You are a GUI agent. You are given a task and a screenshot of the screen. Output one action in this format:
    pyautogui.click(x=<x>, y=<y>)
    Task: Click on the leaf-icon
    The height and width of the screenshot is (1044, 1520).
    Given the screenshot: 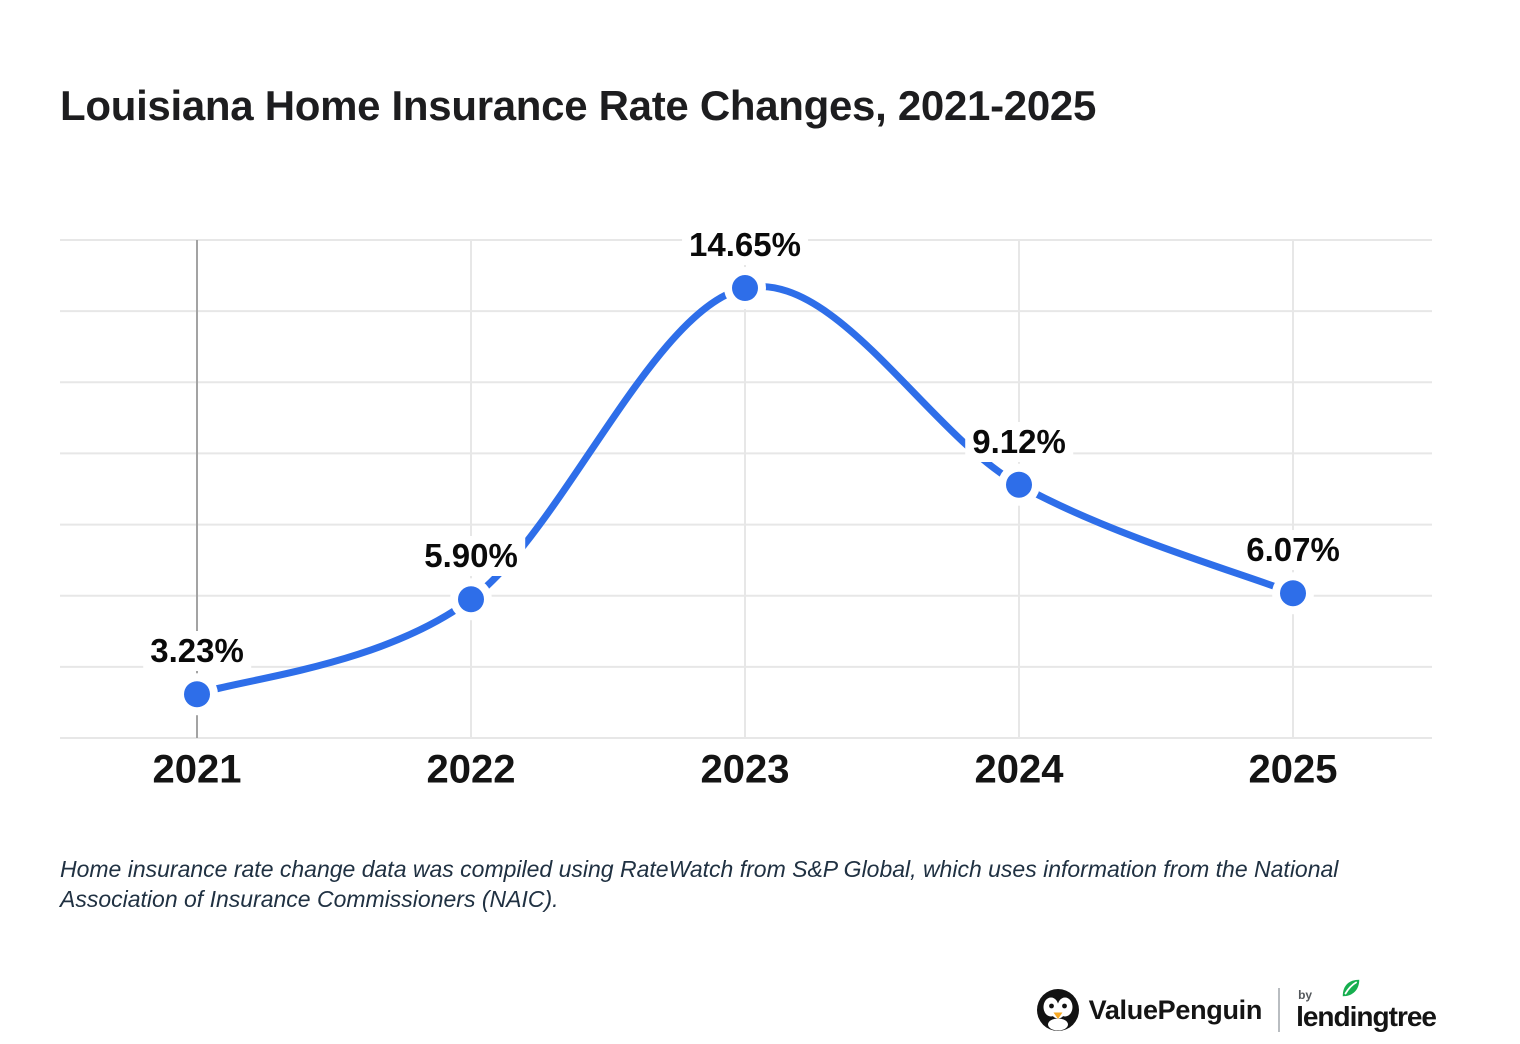 What is the action you would take?
    pyautogui.click(x=1351, y=988)
    